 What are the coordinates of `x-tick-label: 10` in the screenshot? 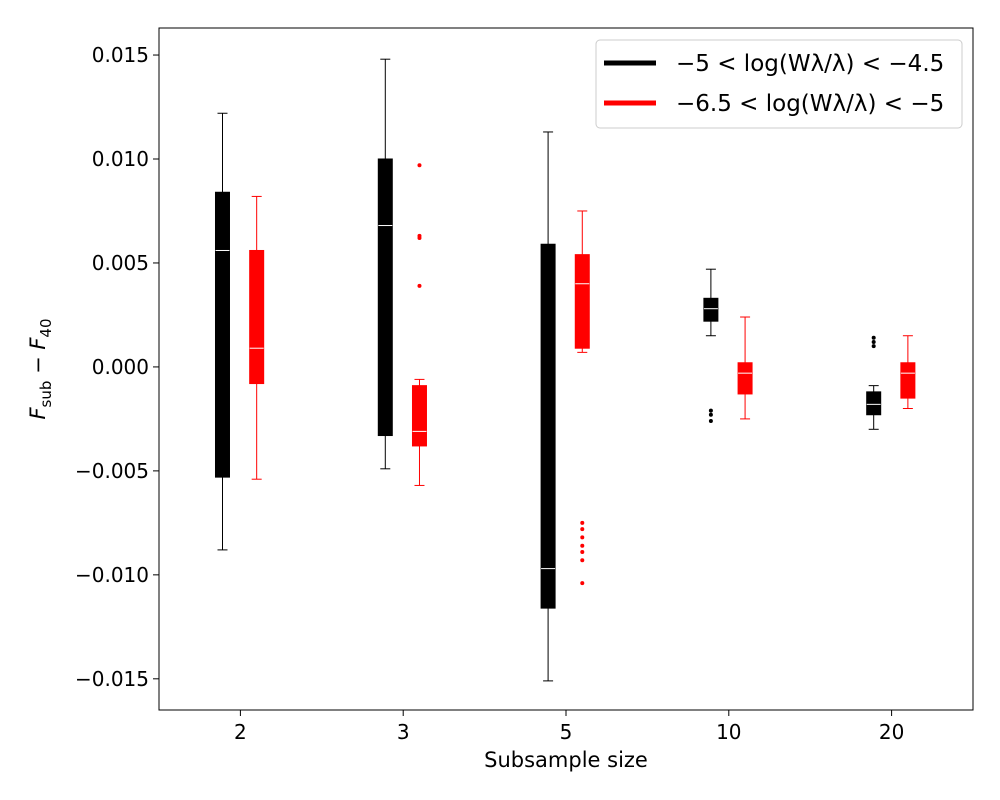 It's located at (728, 732).